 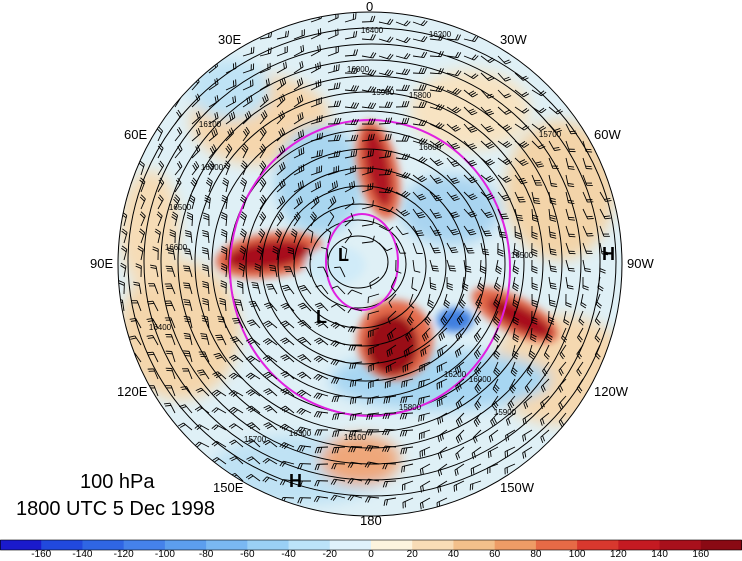 What do you see at coordinates (680, 545) in the screenshot?
I see `colorbar-swatch` at bounding box center [680, 545].